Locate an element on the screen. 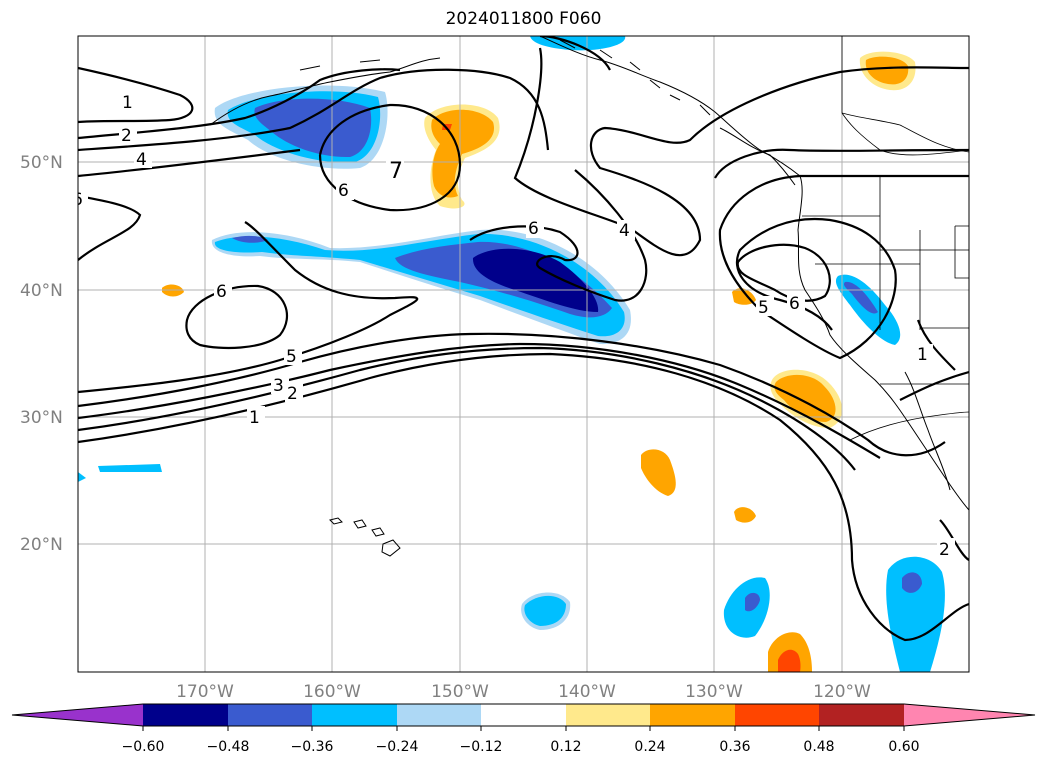  colorbar-label: −0.36 is located at coordinates (312, 747).